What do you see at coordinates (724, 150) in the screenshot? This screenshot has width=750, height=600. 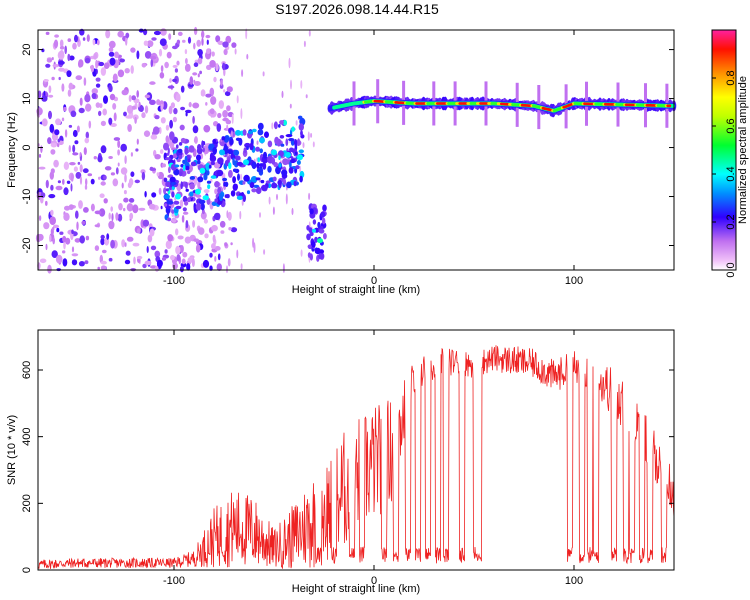 I see `colorbar-gradient` at bounding box center [724, 150].